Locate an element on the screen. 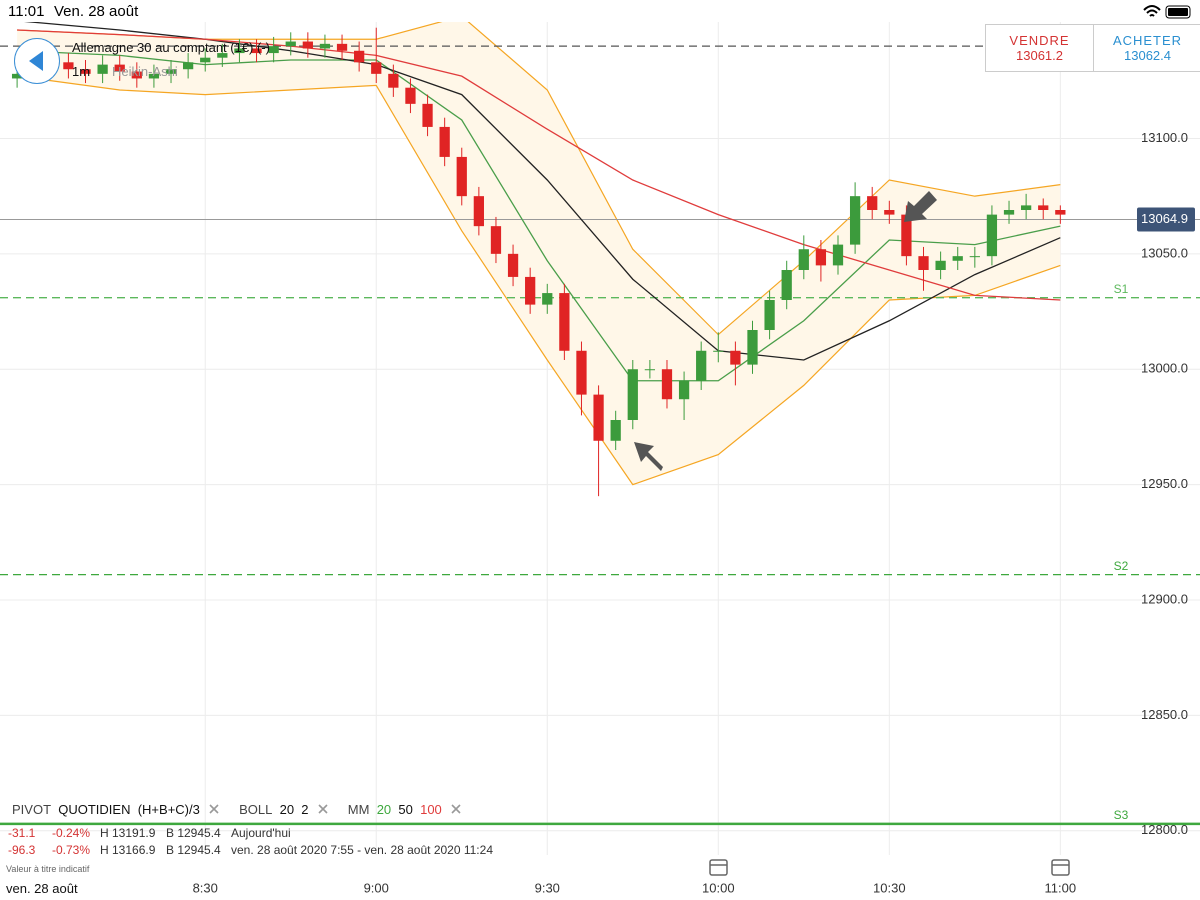  status-icons is located at coordinates (1167, 12).